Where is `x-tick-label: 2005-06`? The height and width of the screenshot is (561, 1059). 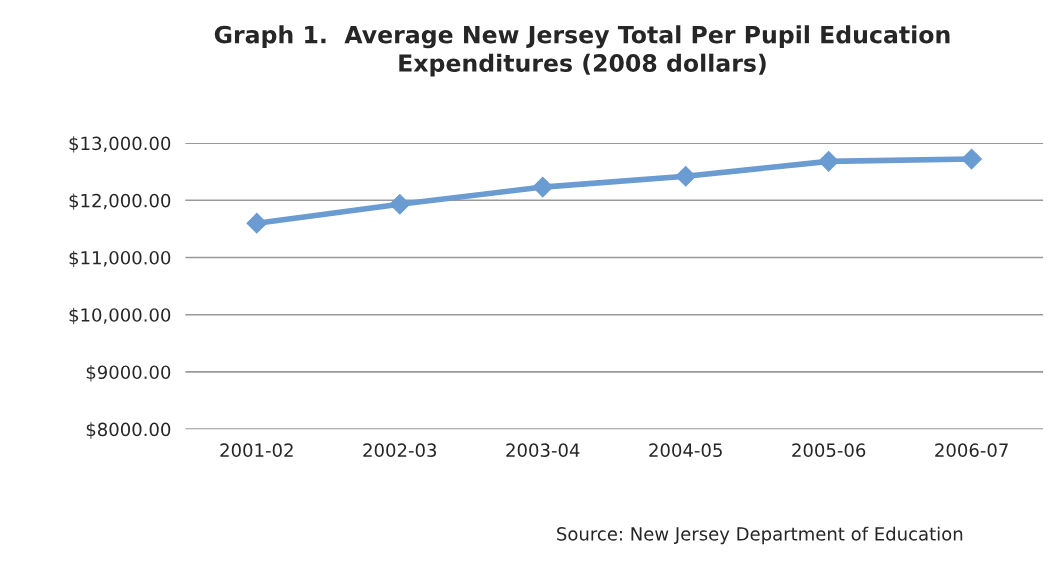
x-tick-label: 2005-06 is located at coordinates (829, 450).